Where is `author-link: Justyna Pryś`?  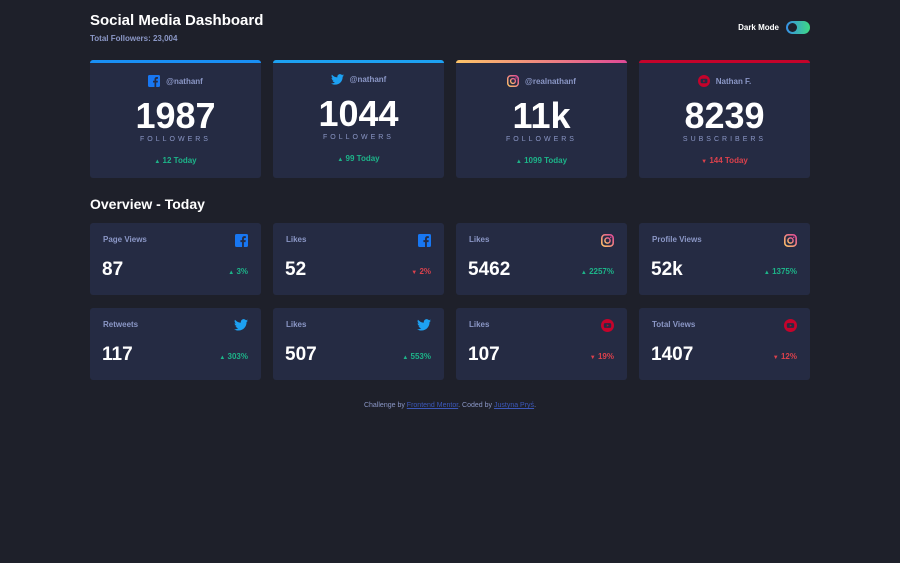
author-link: Justyna Pryś is located at coordinates (514, 405).